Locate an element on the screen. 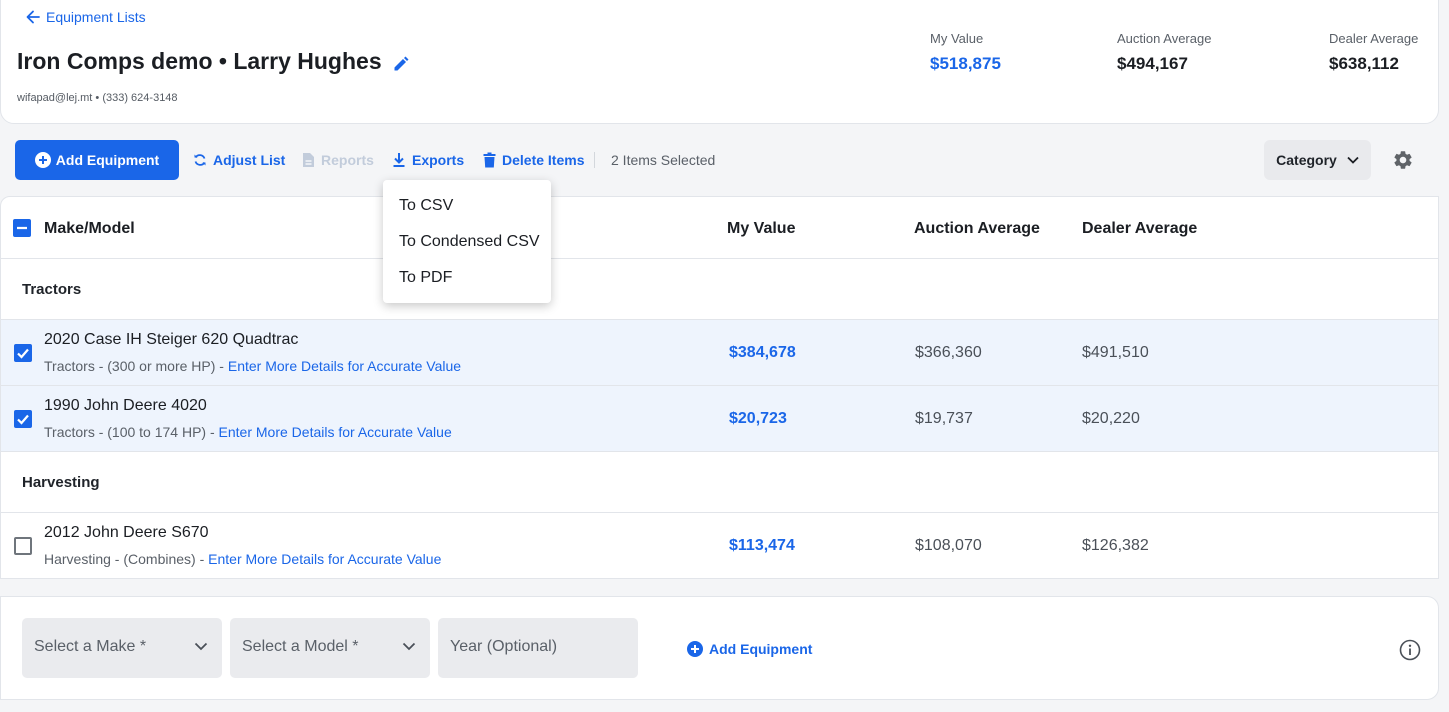 The image size is (1449, 712). back-link: Equipment Lists is located at coordinates (86, 17).